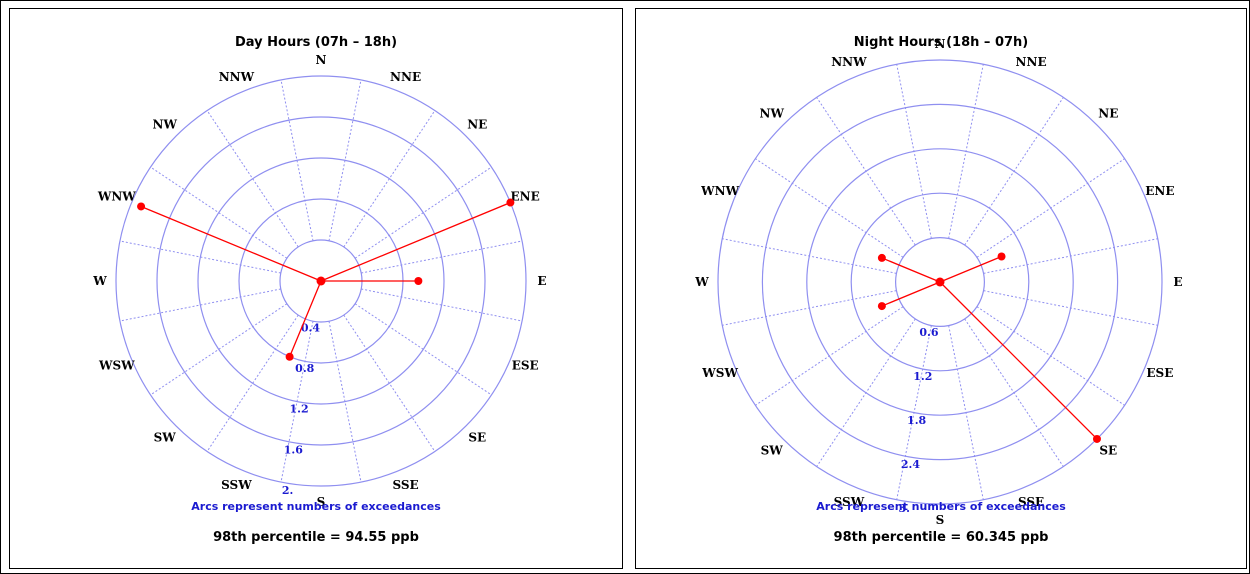 This screenshot has height=574, width=1250. I want to click on data-point-se, so click(1096, 438).